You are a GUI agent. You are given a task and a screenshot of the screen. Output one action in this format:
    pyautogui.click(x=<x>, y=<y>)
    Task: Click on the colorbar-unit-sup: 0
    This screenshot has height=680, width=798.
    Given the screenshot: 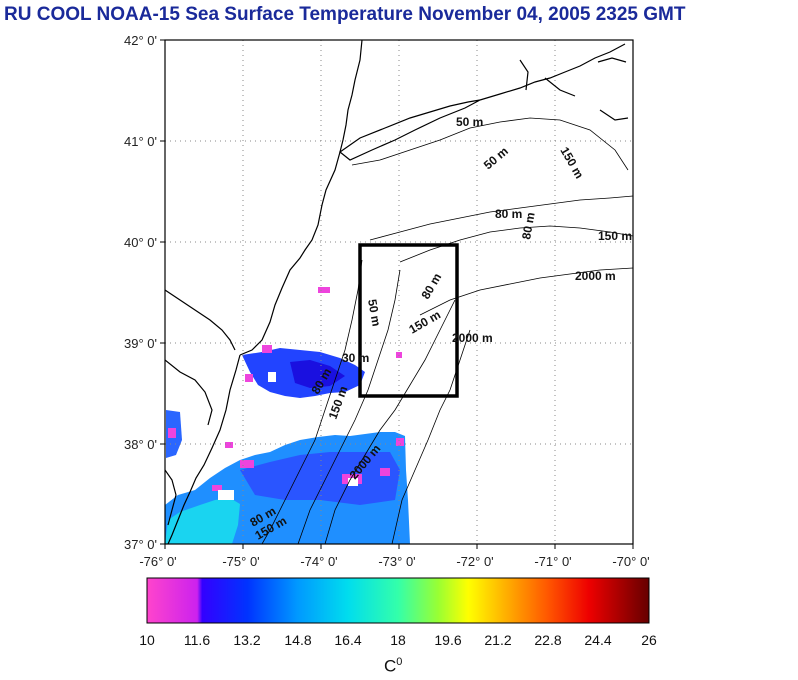 What is the action you would take?
    pyautogui.click(x=399, y=662)
    